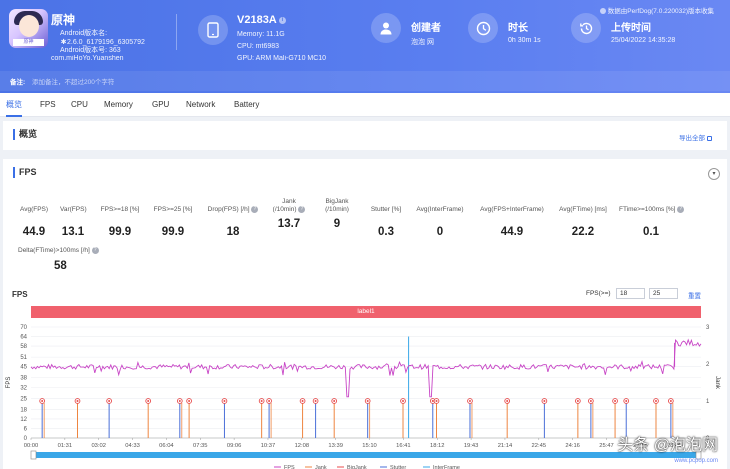 This screenshot has width=730, height=469. Describe the element at coordinates (200, 446) in the screenshot. I see `x-tick-label: 07:35` at that location.